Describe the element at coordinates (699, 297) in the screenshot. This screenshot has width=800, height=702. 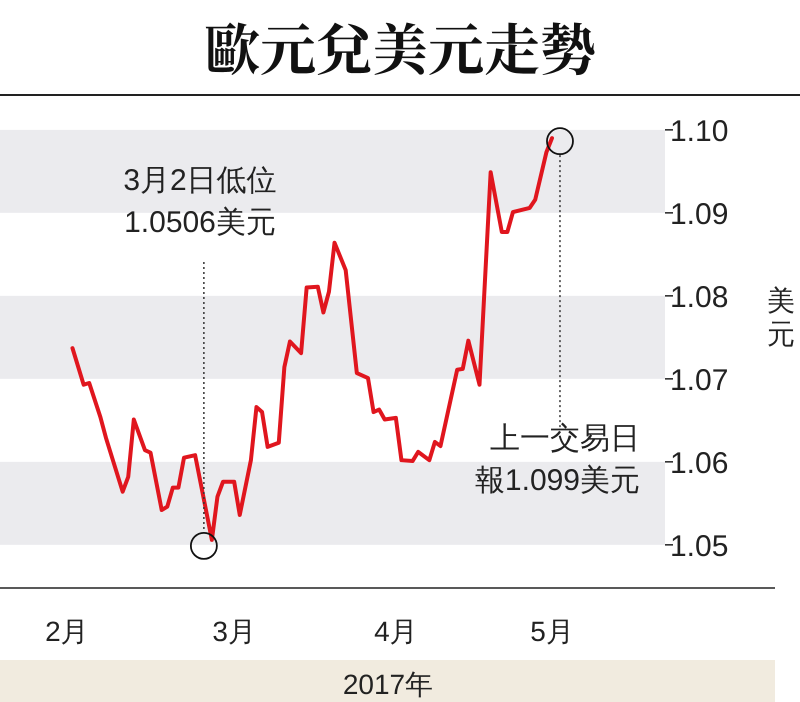
I see `y-tick-label: 1.08` at that location.